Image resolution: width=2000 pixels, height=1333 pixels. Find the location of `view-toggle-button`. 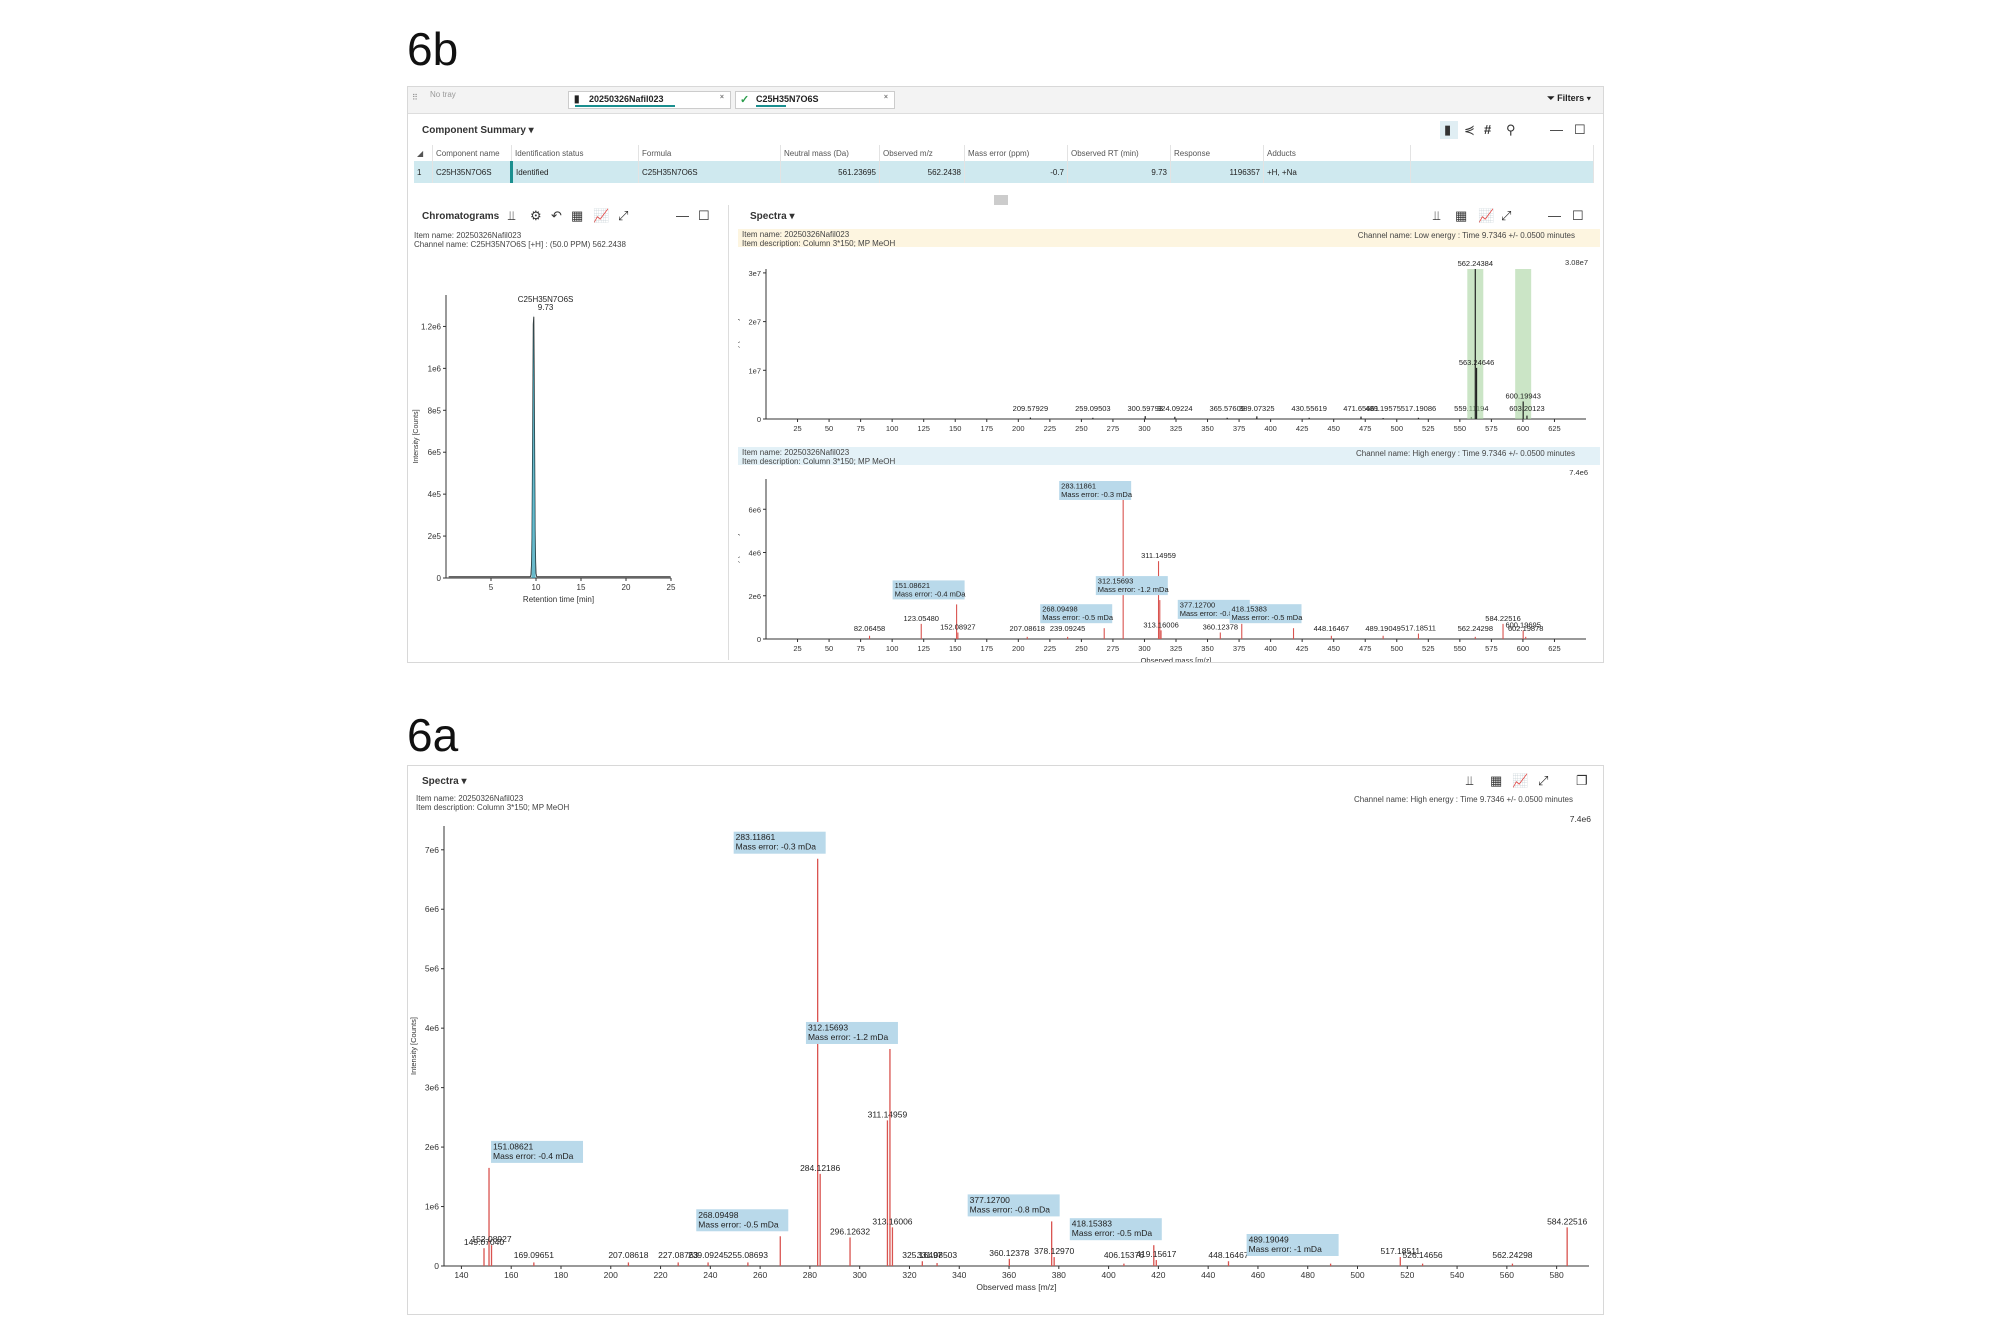

view-toggle-button is located at coordinates (1449, 130).